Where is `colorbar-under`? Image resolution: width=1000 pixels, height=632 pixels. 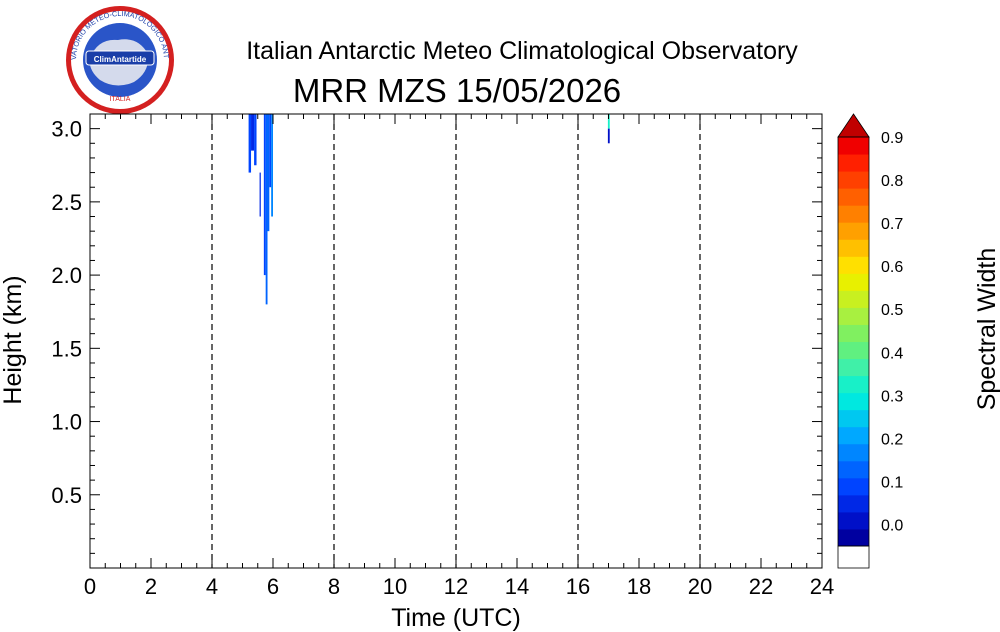 colorbar-under is located at coordinates (853, 557).